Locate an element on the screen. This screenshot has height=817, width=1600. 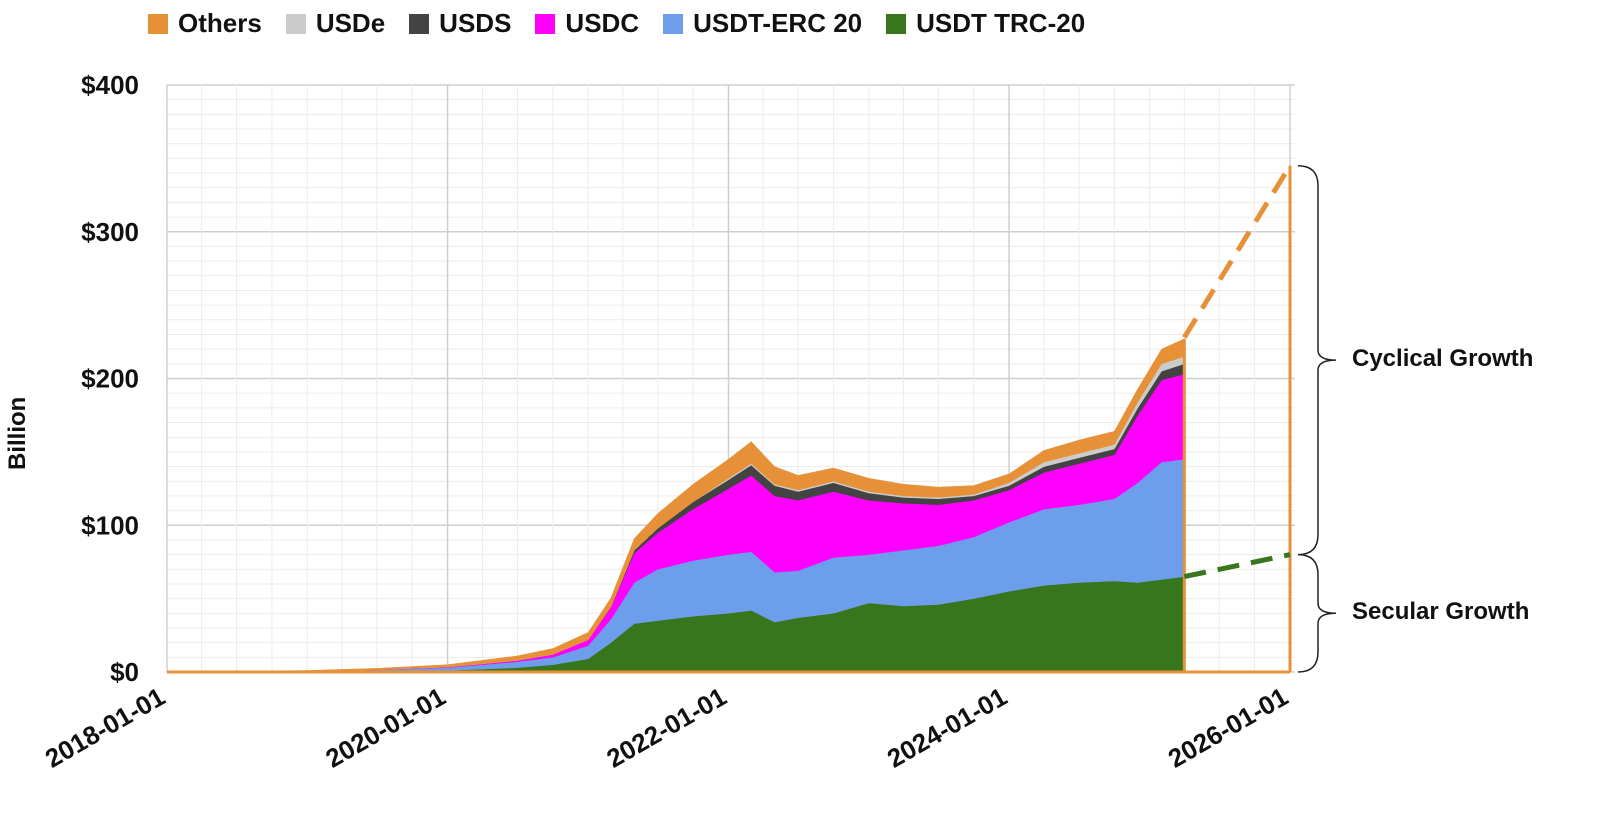
legend-label: USDT TRC-20 is located at coordinates (1001, 23).